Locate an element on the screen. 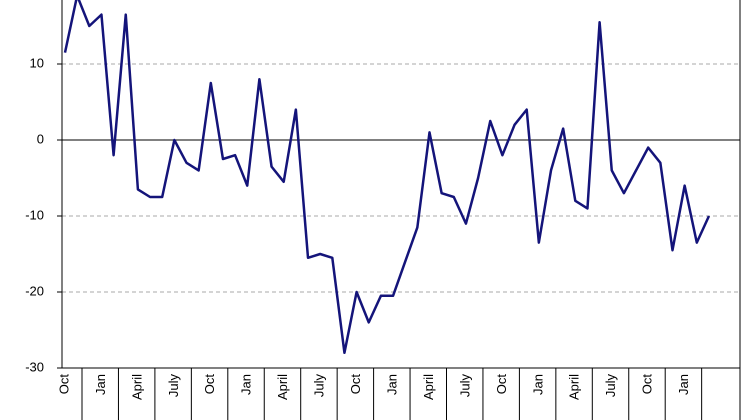 This screenshot has width=750, height=420. y-tick-label: -20 is located at coordinates (34, 290).